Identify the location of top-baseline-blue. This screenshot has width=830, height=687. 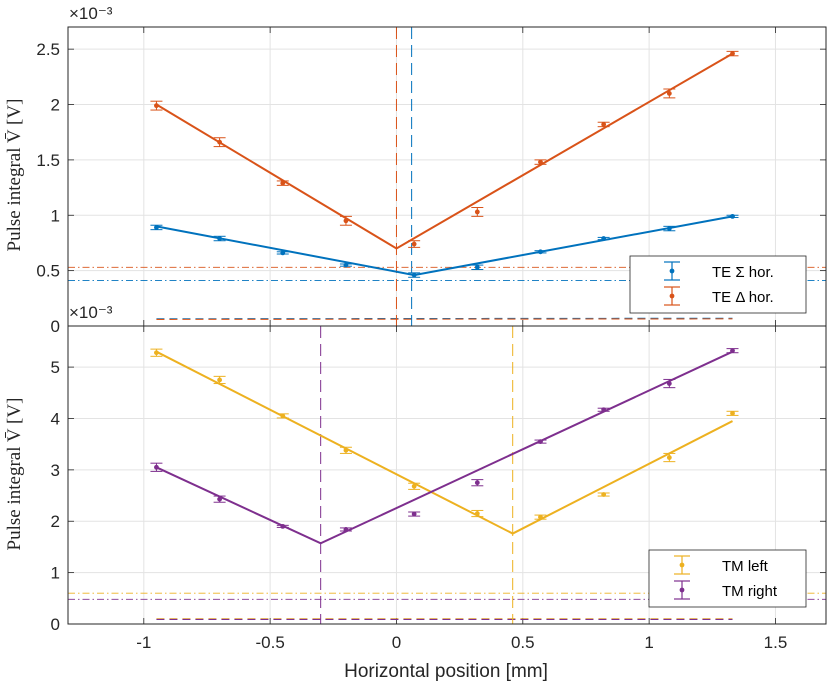
(444, 318).